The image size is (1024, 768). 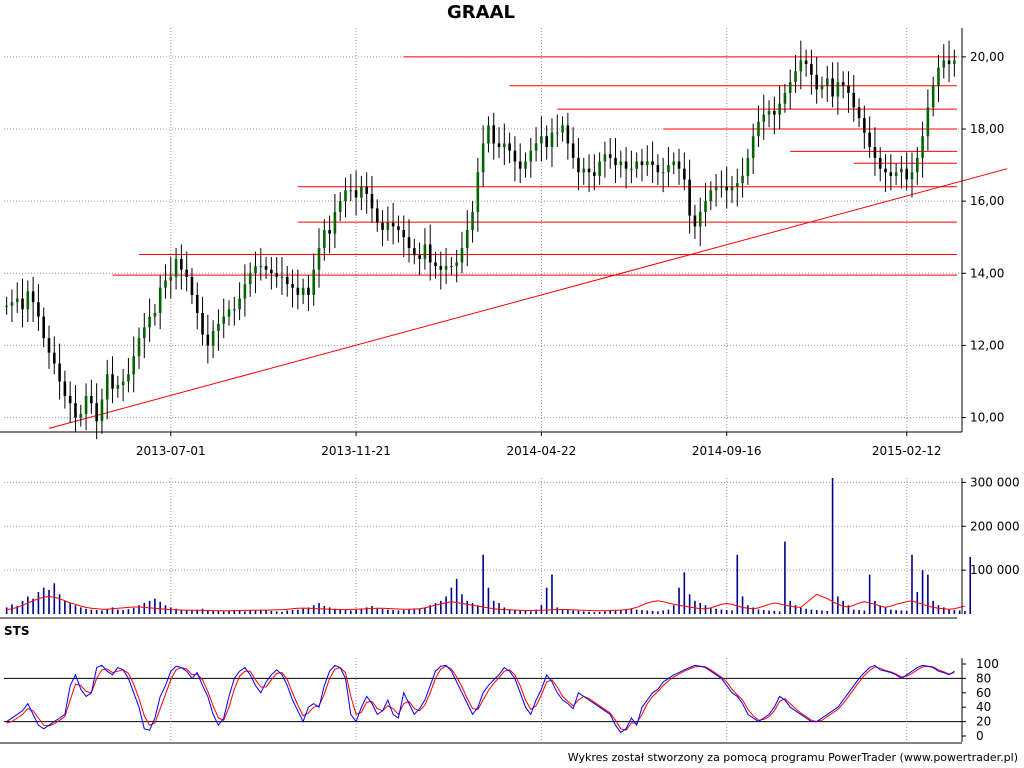 I want to click on sts-lines, so click(x=480, y=699).